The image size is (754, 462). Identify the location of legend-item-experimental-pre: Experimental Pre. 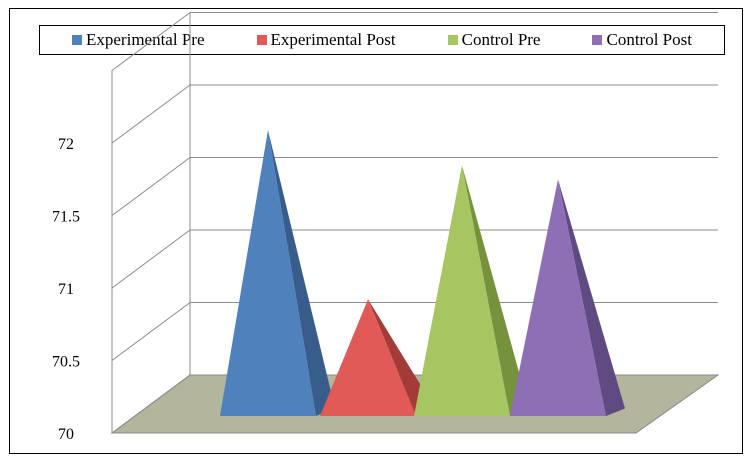
(138, 40).